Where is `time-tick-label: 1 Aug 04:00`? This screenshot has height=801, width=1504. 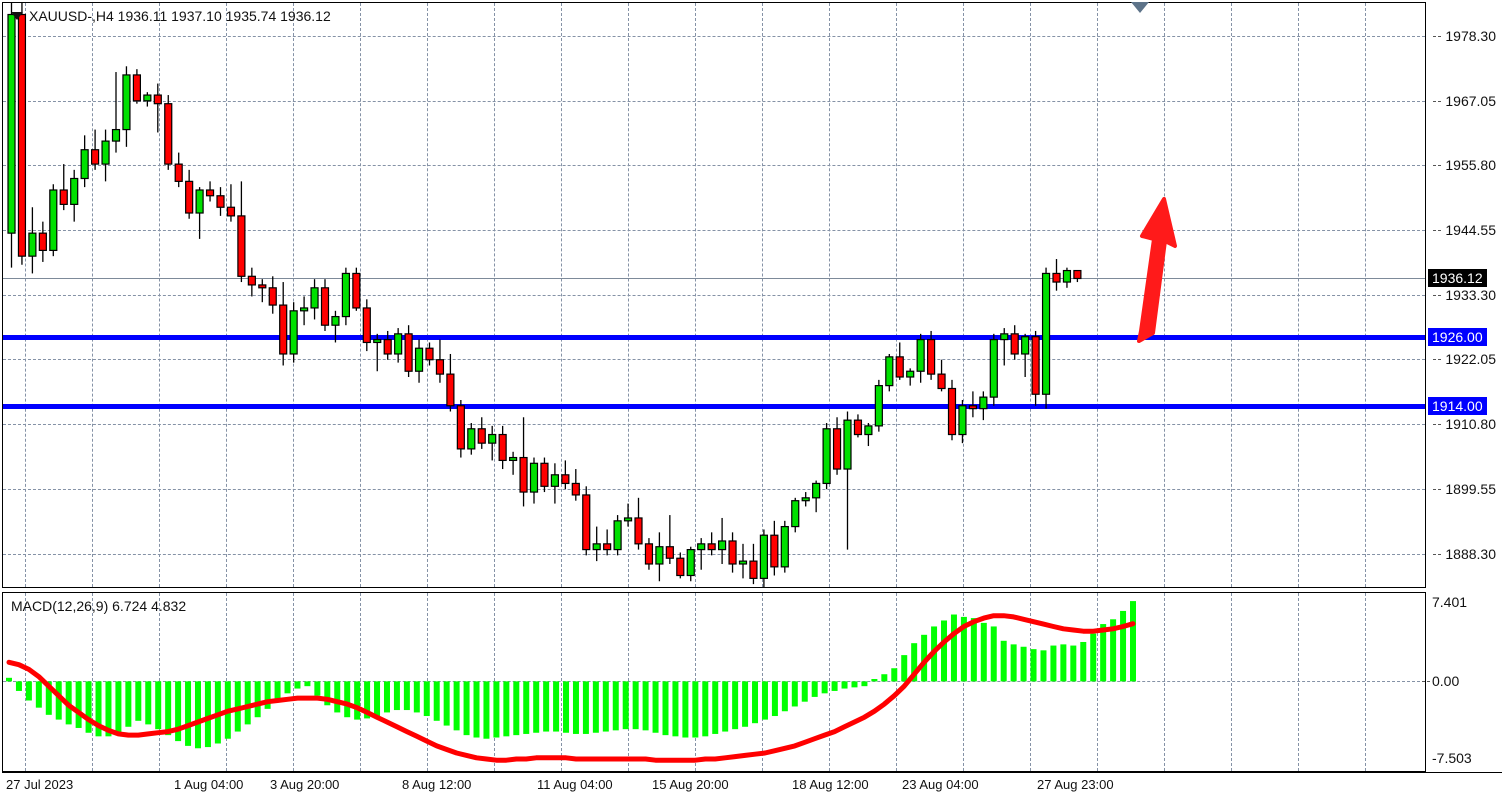 time-tick-label: 1 Aug 04:00 is located at coordinates (209, 784).